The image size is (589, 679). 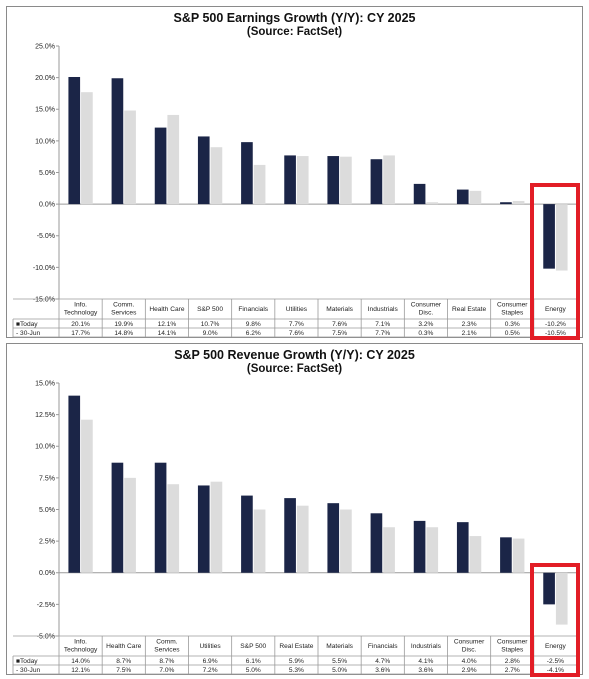 What do you see at coordinates (382, 333) in the screenshot?
I see `table-value-30-jun: 7.7%` at bounding box center [382, 333].